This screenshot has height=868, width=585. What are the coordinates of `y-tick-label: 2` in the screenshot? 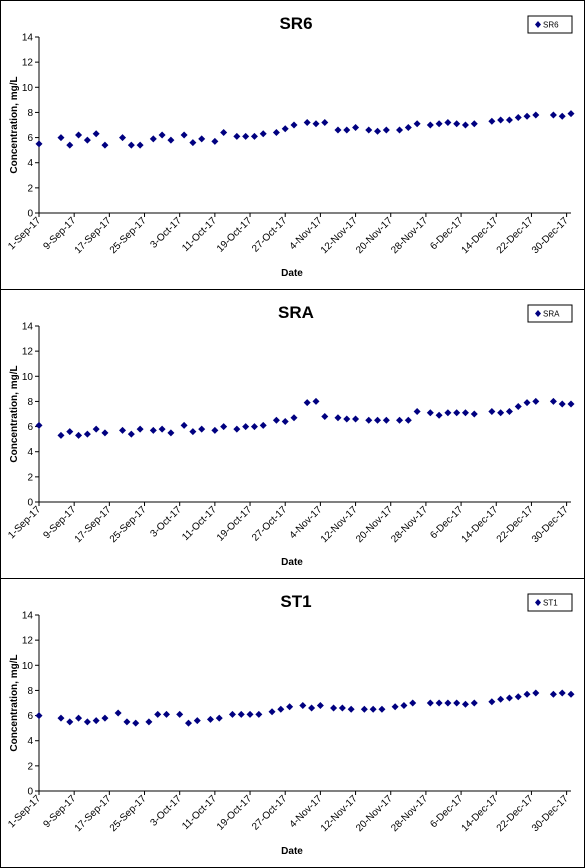 It's located at (30, 766).